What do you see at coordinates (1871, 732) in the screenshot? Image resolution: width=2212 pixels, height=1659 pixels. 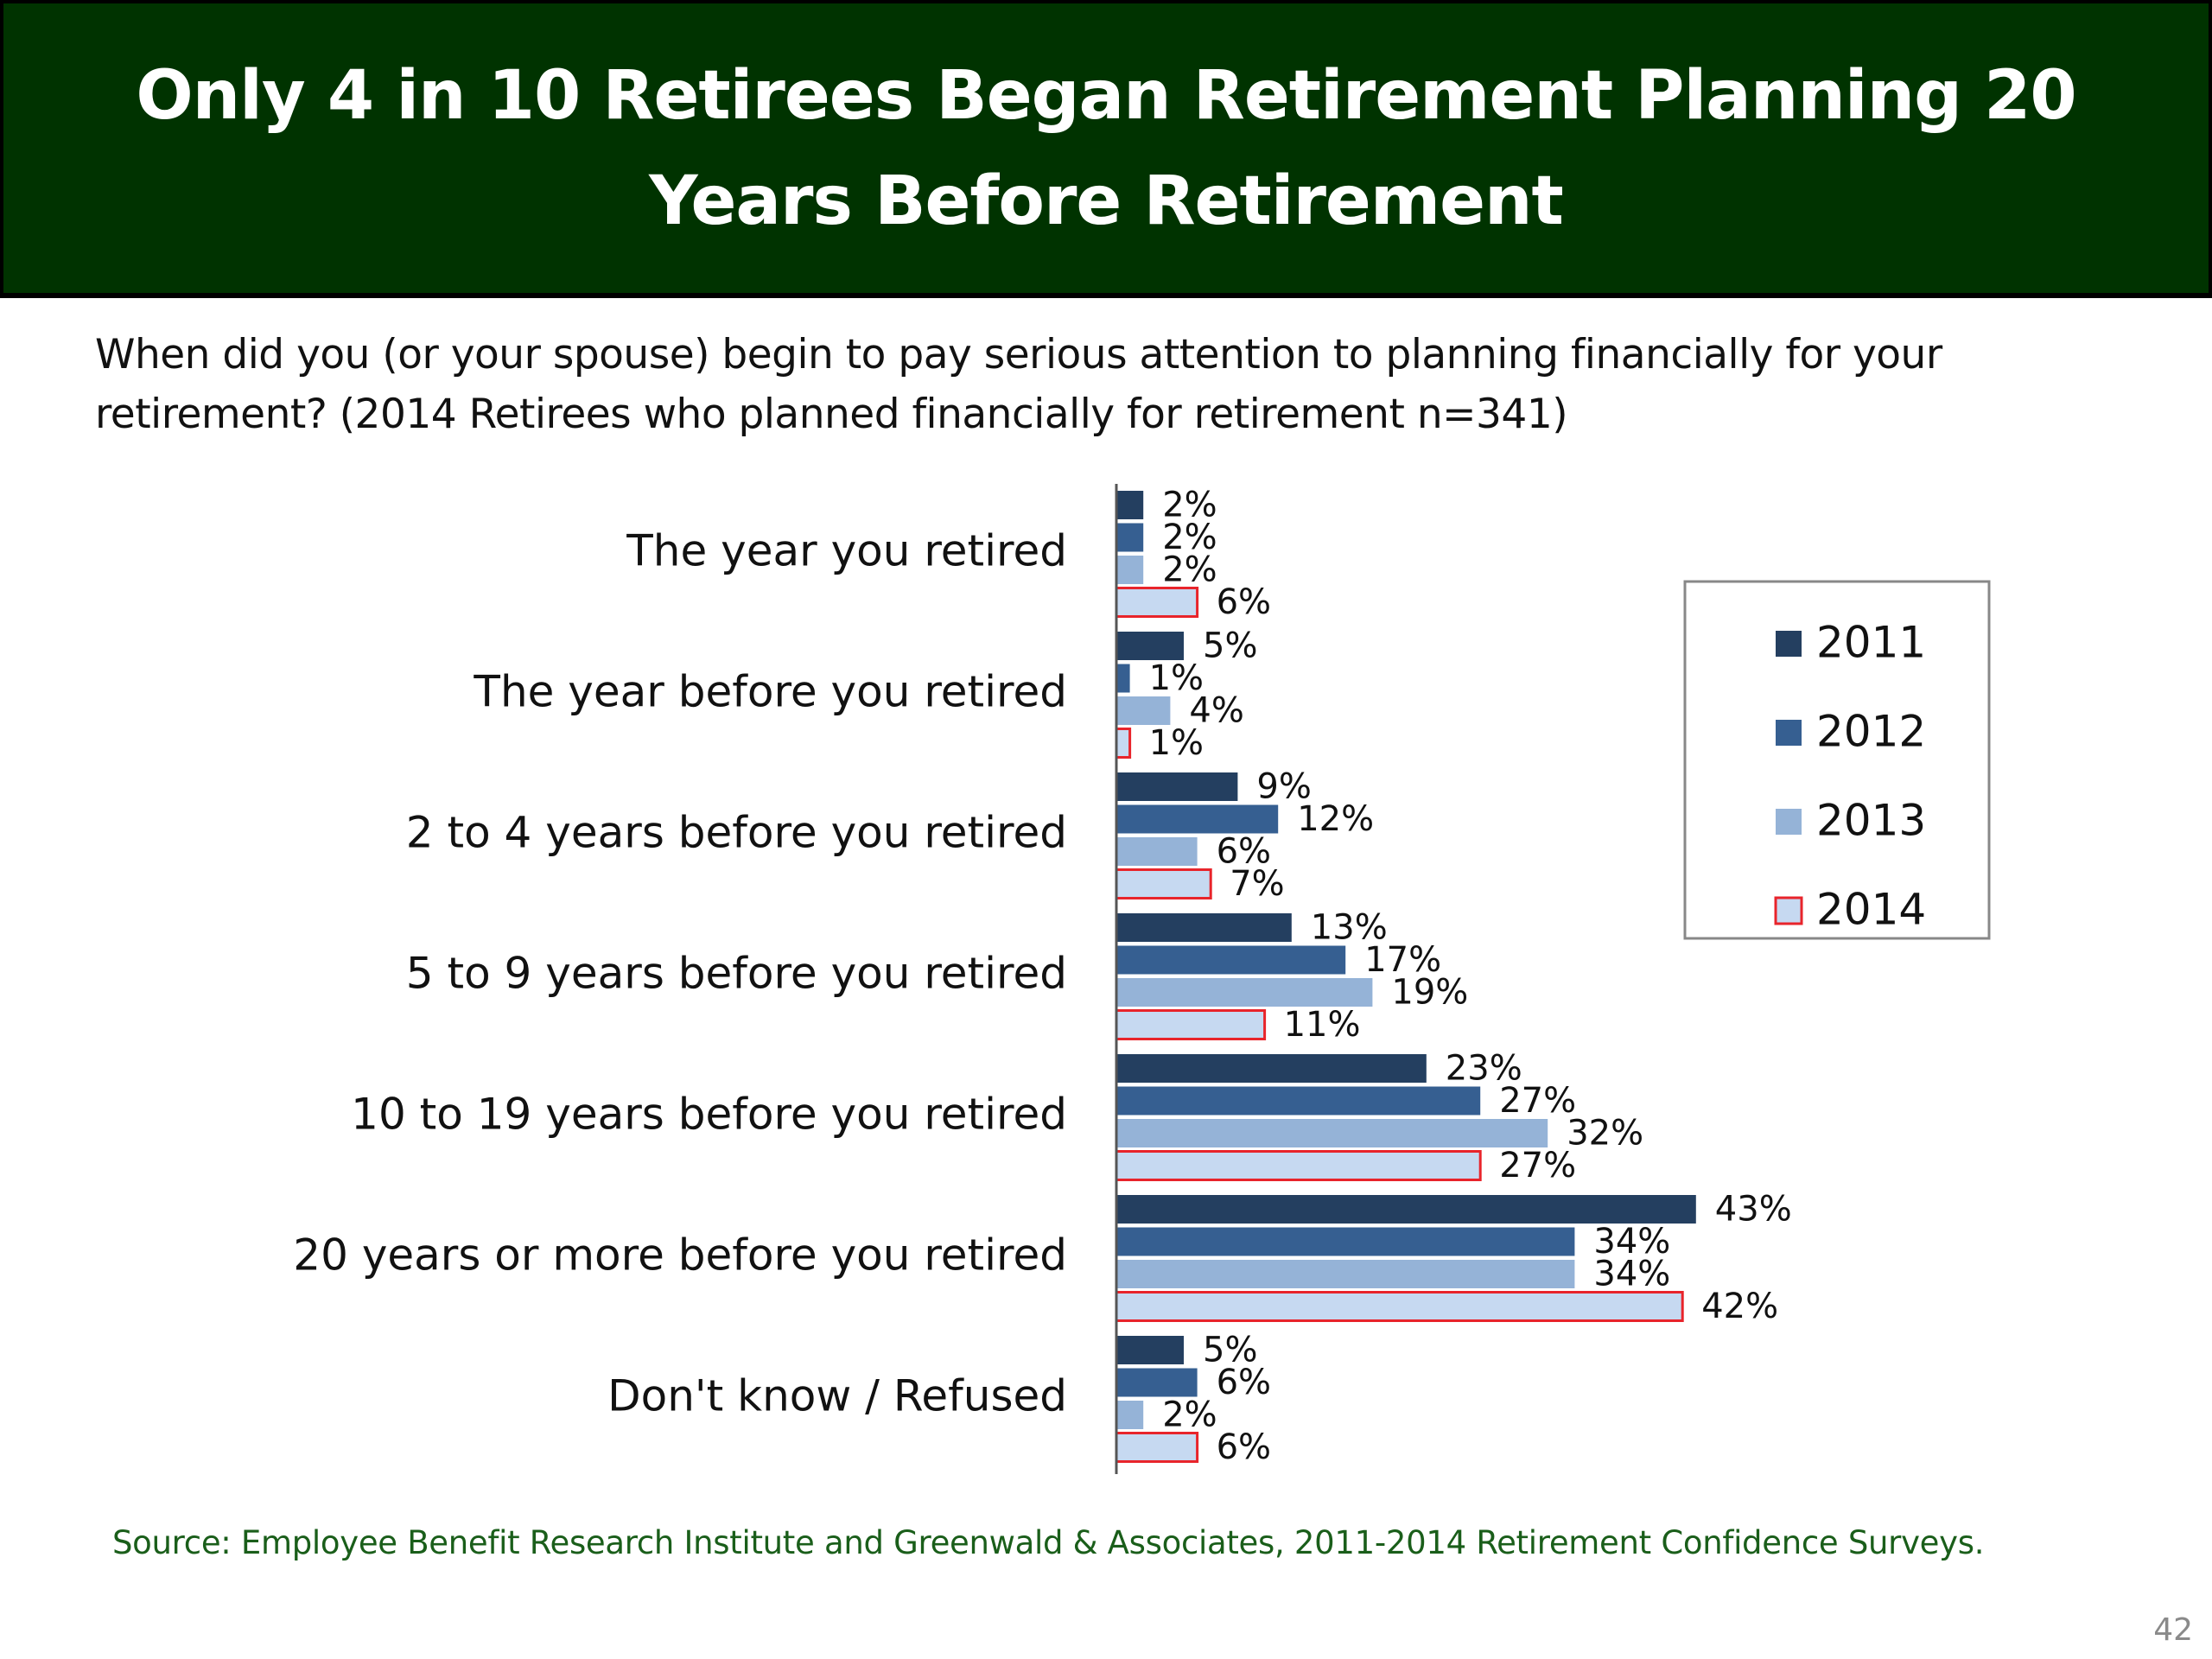 I see `legend-label-2012: 2012` at bounding box center [1871, 732].